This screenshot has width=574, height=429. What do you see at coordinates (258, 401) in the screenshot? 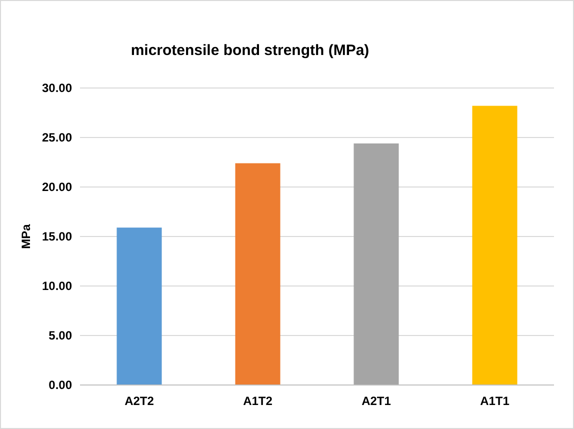
I see `x-tick-label: A1T2` at bounding box center [258, 401].